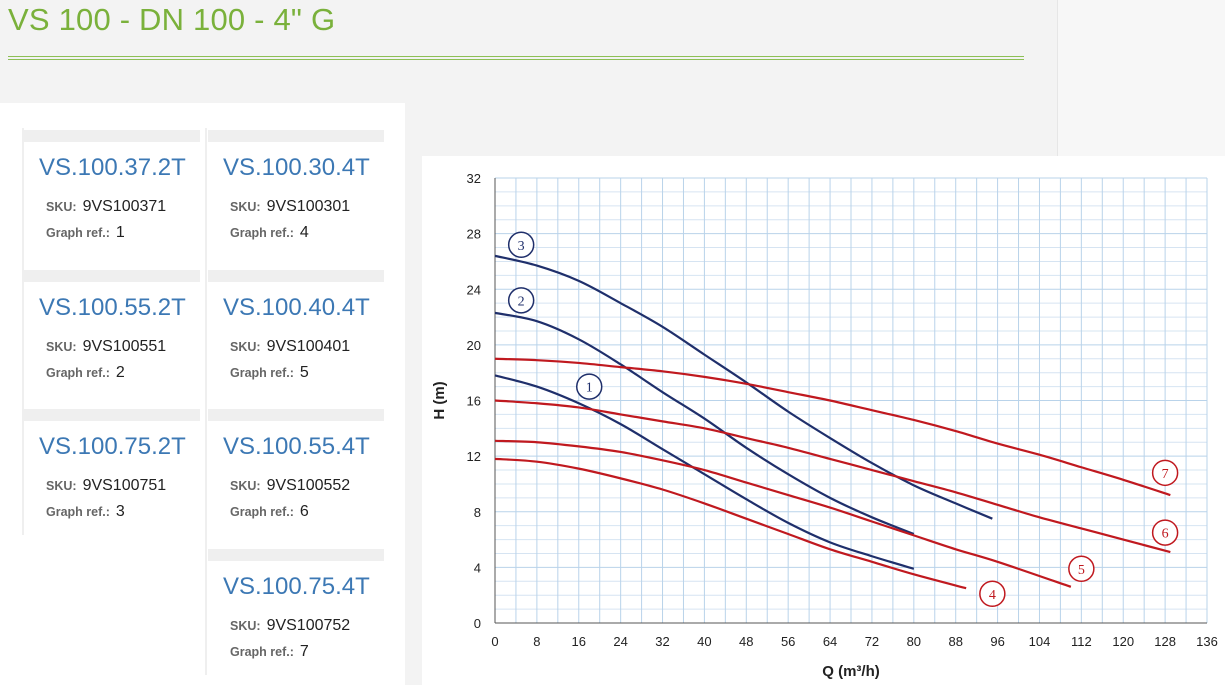 The width and height of the screenshot is (1225, 685). Describe the element at coordinates (308, 625) in the screenshot. I see `sku-value: 9VS100752` at that location.